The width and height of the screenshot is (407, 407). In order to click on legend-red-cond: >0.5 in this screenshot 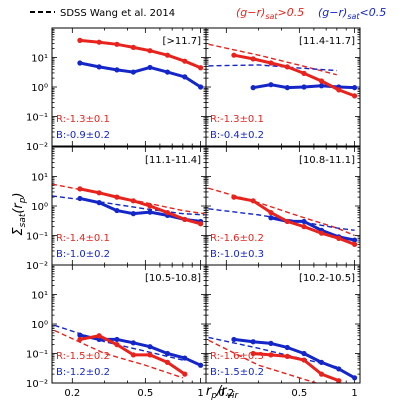, I will do `click(291, 12)`.